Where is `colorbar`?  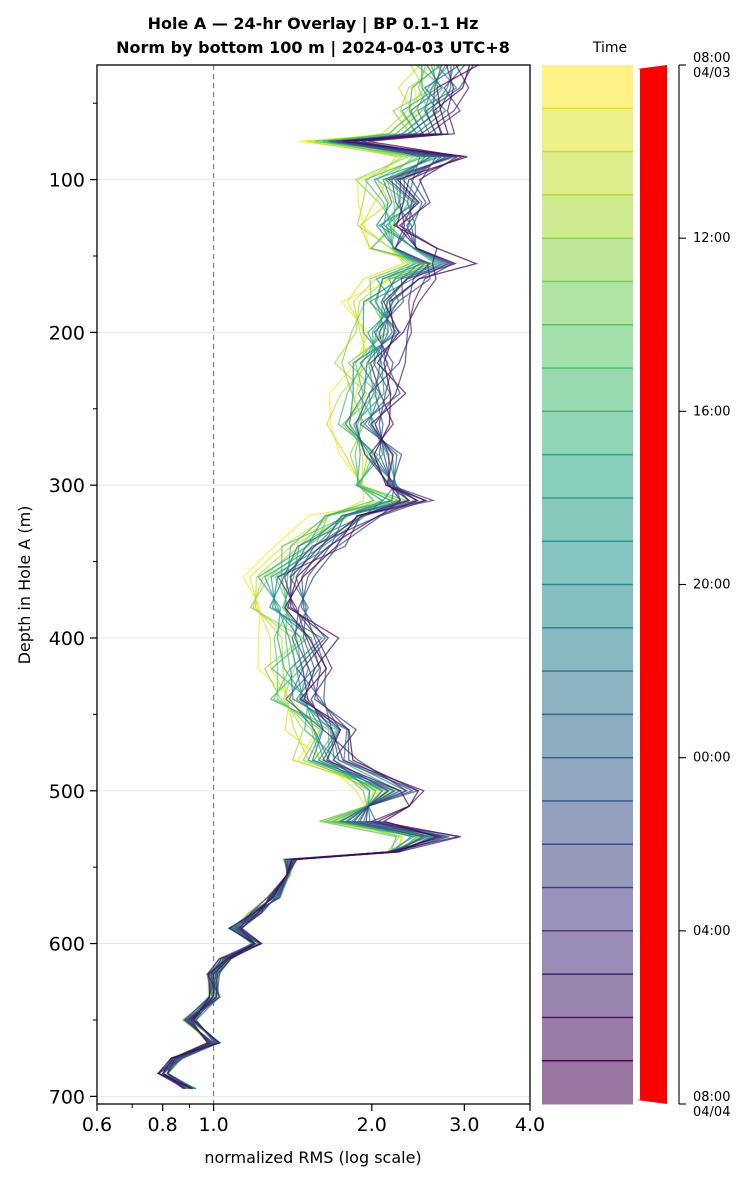 colorbar is located at coordinates (587, 585).